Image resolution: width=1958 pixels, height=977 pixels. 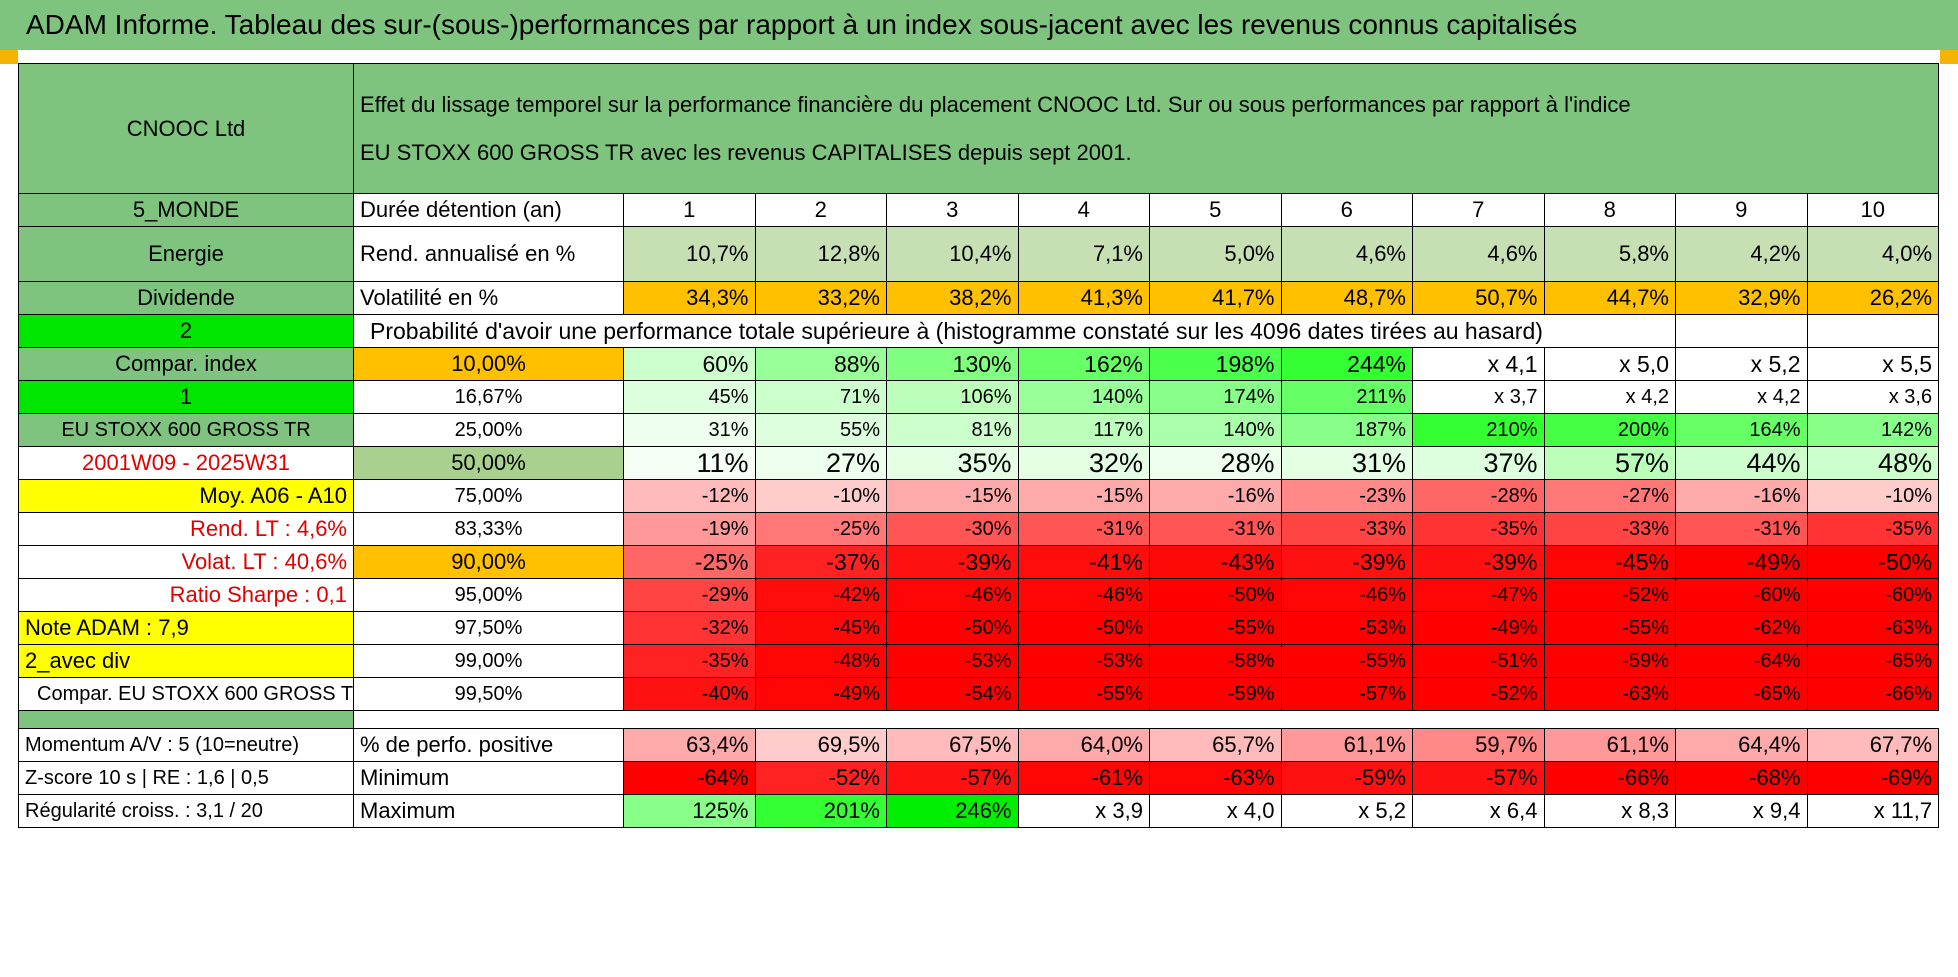 What do you see at coordinates (1215, 661) in the screenshot?
I see `quantile-value: -58%` at bounding box center [1215, 661].